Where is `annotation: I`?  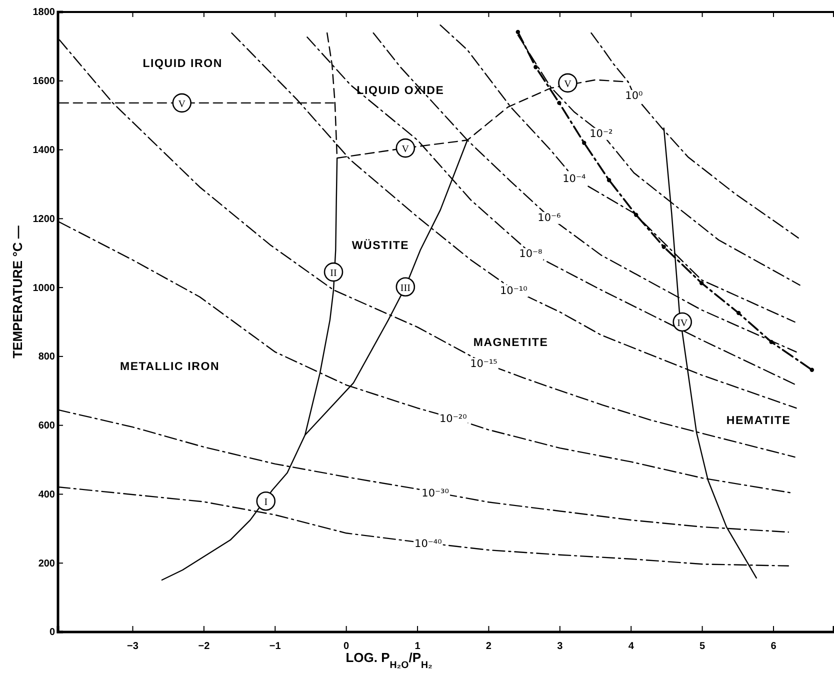
annotation: I is located at coordinates (266, 502).